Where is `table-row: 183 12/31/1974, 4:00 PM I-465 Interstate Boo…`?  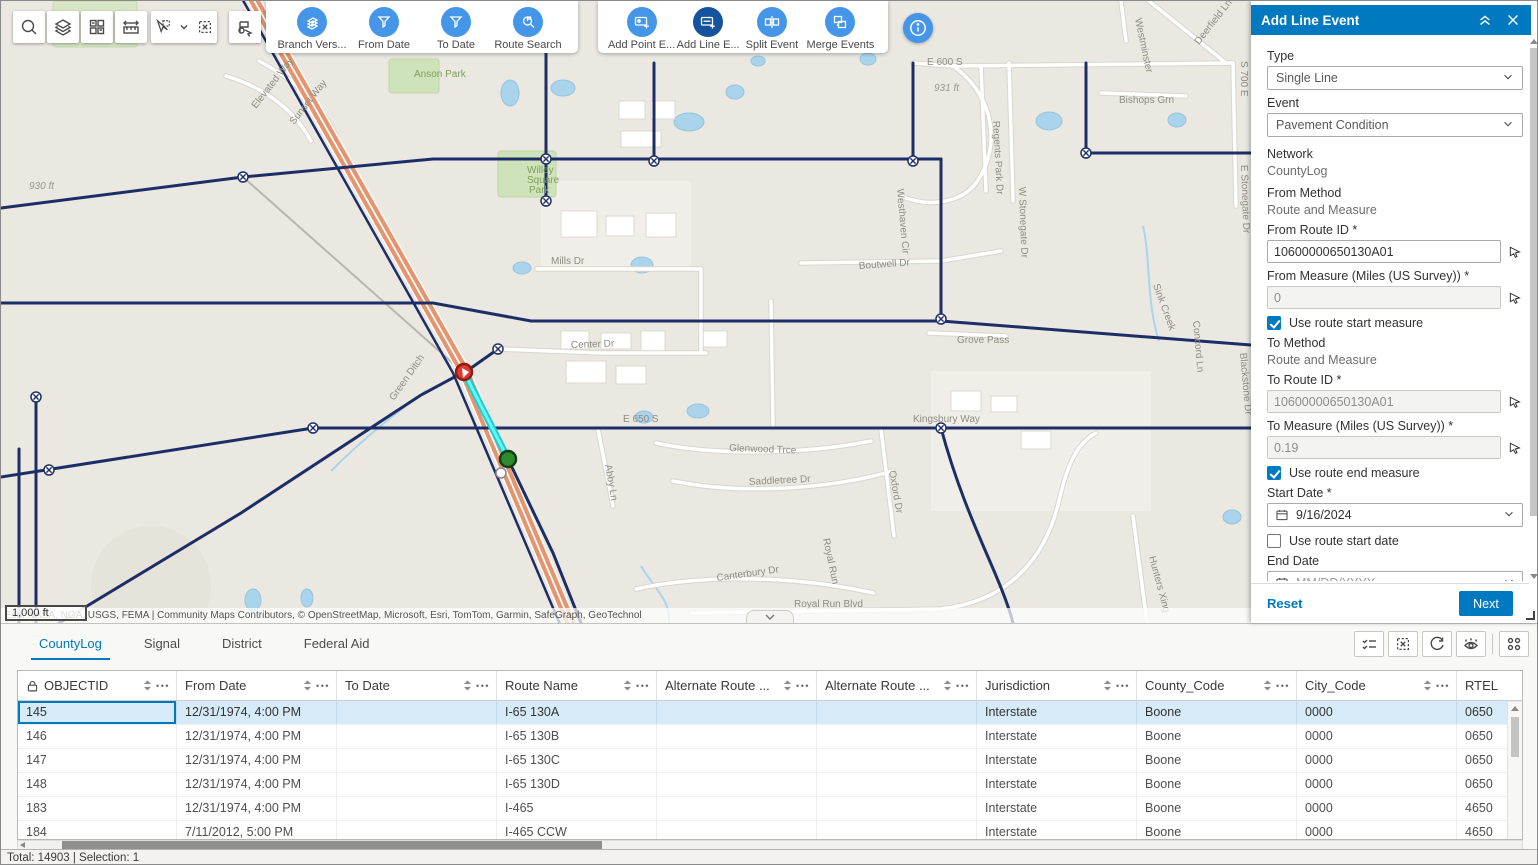
table-row: 183 12/31/1974, 4:00 PM I-465 Interstate Boo… is located at coordinates (770, 809).